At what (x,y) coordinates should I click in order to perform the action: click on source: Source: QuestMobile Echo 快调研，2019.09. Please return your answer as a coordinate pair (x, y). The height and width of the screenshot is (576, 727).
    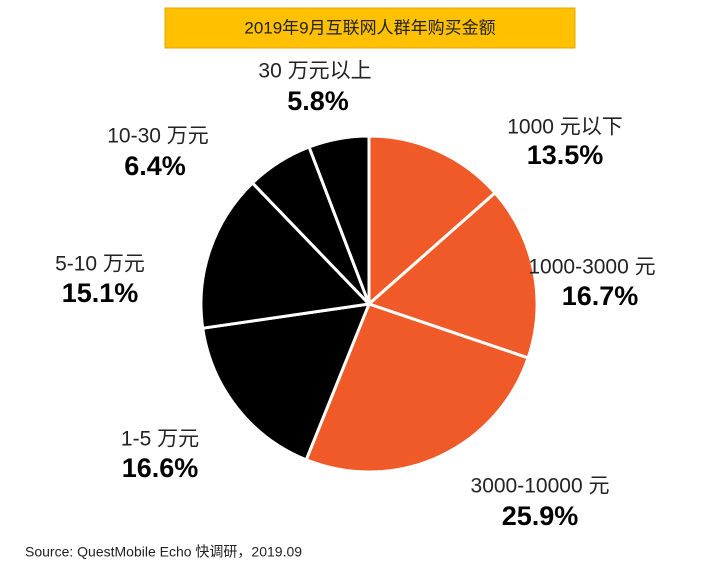
    Looking at the image, I should click on (163, 552).